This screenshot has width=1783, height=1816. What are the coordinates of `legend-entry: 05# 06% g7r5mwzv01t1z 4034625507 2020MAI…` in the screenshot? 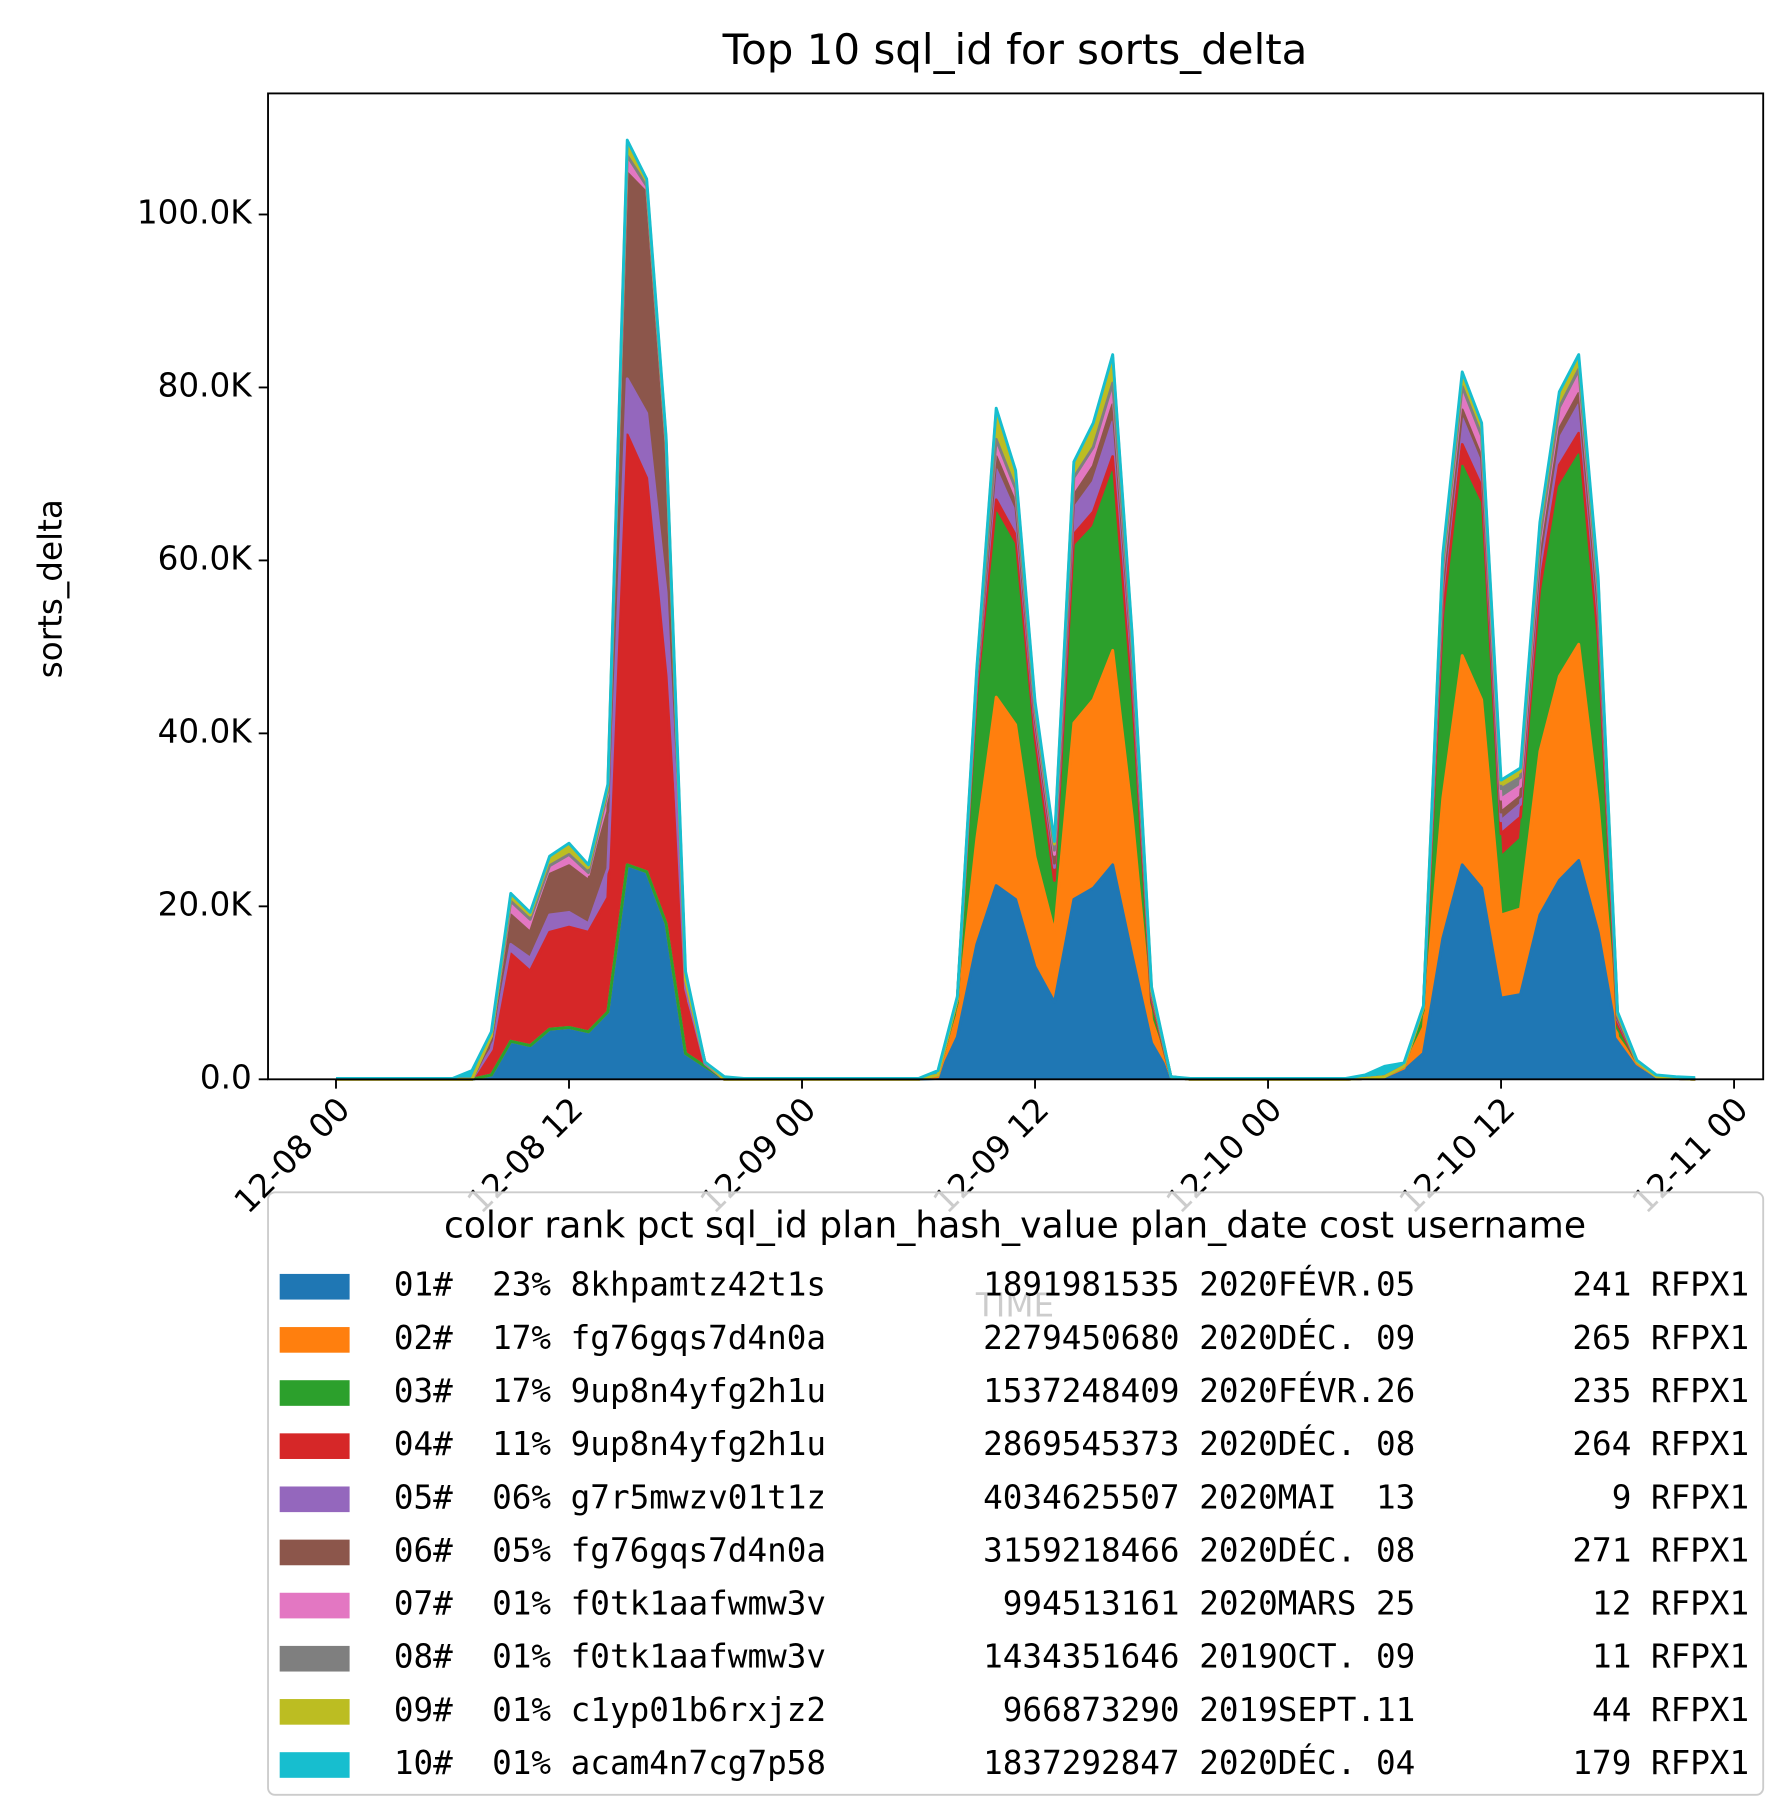 It's located at (1071, 1497).